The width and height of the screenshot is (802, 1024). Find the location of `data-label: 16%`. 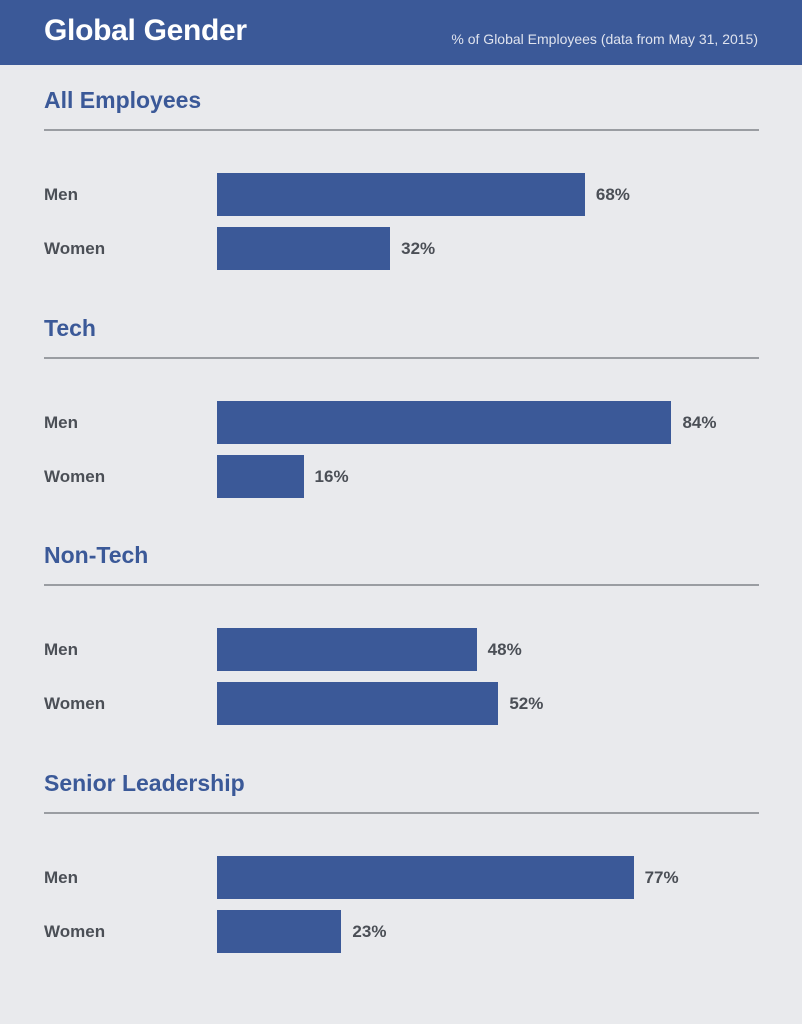

data-label: 16% is located at coordinates (331, 476).